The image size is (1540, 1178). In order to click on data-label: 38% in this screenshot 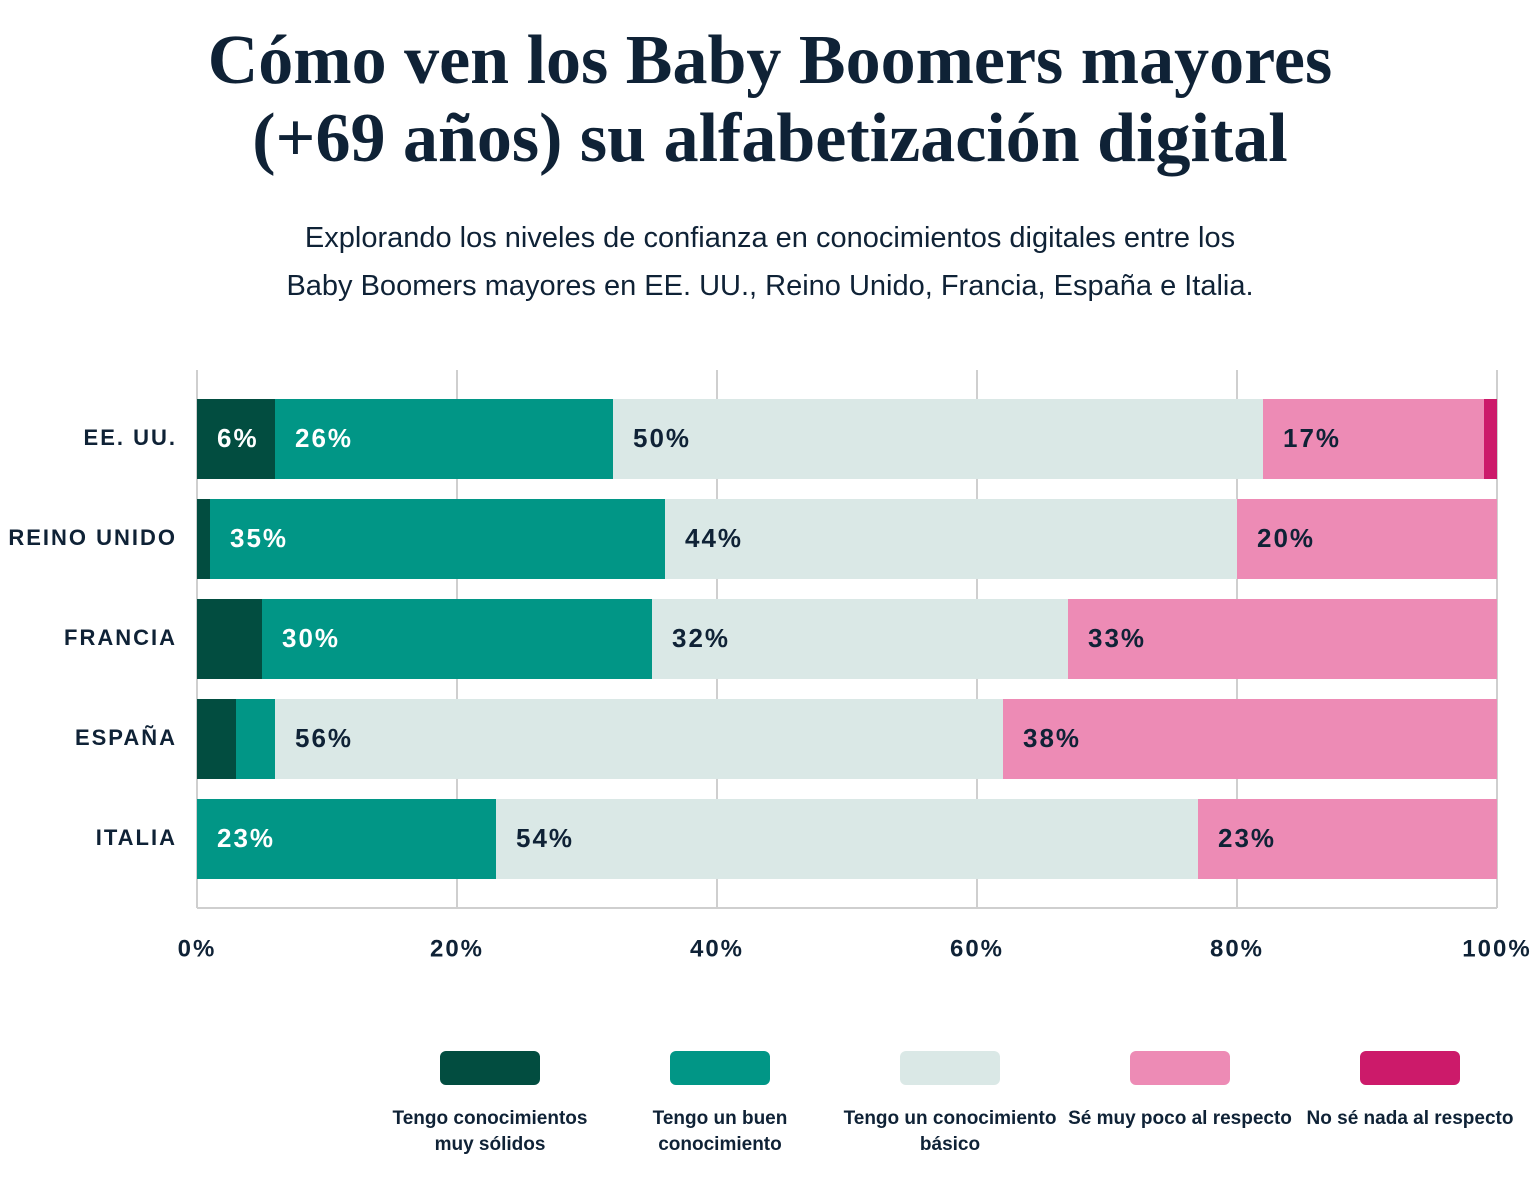, I will do `click(1052, 738)`.